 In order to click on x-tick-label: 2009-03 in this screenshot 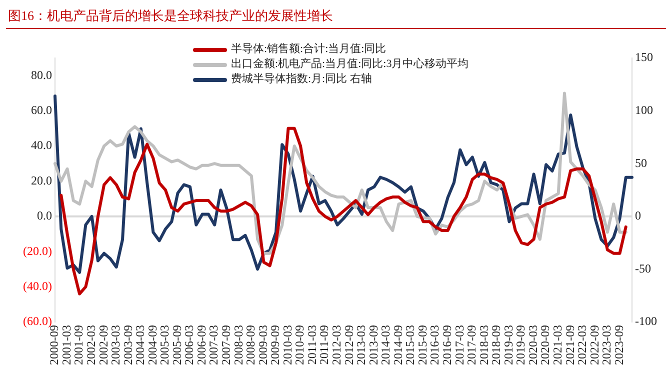, I will do `click(263, 345)`.